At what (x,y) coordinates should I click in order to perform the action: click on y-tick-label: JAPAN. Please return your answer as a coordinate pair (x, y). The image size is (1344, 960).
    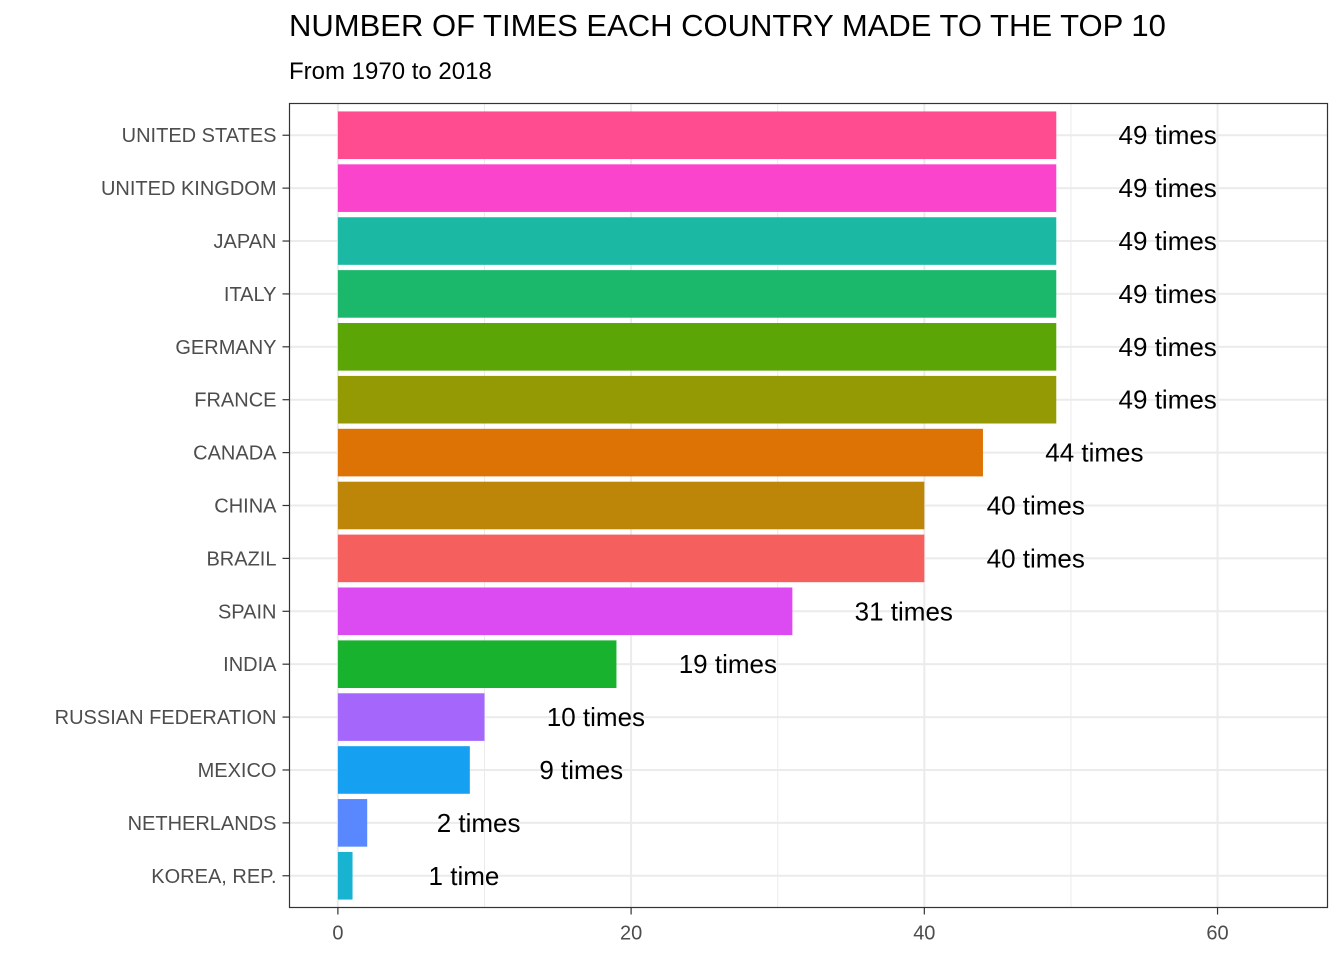
    Looking at the image, I should click on (245, 242).